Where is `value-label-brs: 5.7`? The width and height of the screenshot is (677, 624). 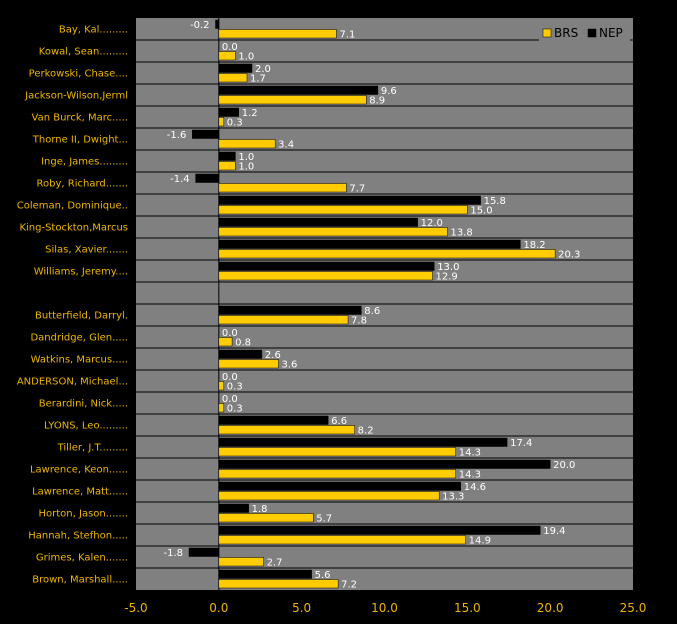
value-label-brs: 5.7 is located at coordinates (324, 519).